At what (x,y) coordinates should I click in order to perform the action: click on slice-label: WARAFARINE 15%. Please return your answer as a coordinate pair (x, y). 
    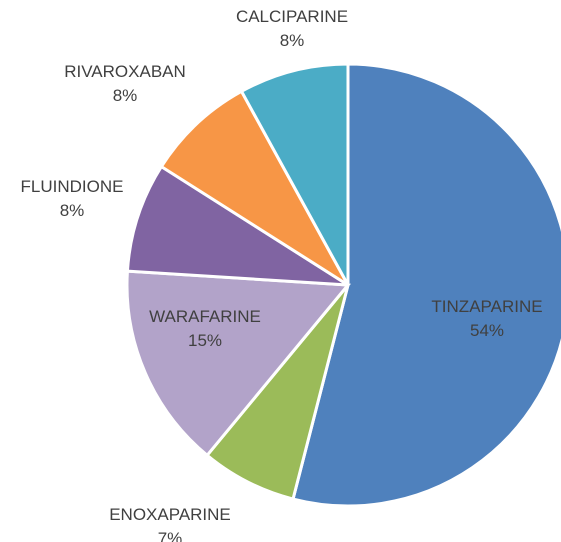
    Looking at the image, I should click on (205, 328).